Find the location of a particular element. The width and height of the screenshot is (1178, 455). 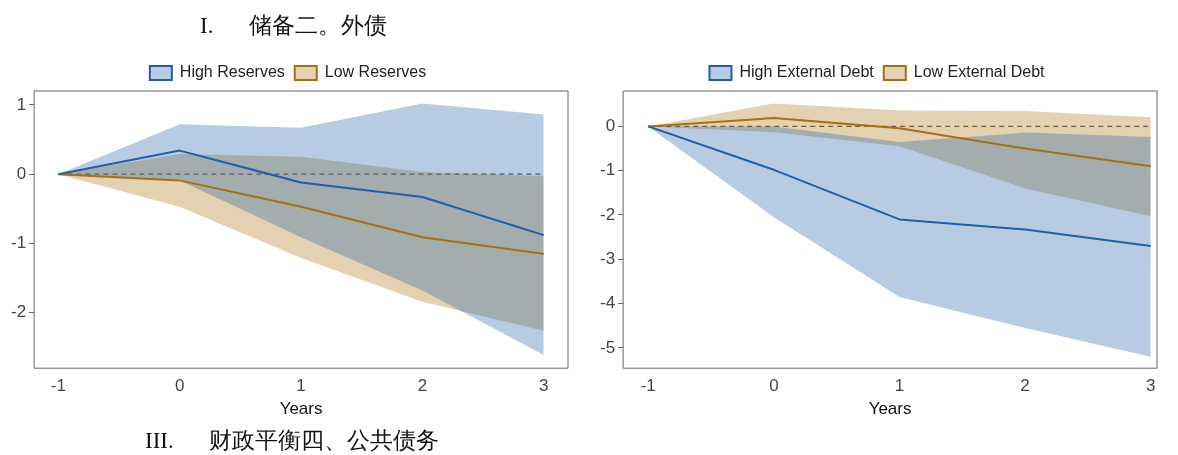

y-tick-label: -5 is located at coordinates (607, 347).